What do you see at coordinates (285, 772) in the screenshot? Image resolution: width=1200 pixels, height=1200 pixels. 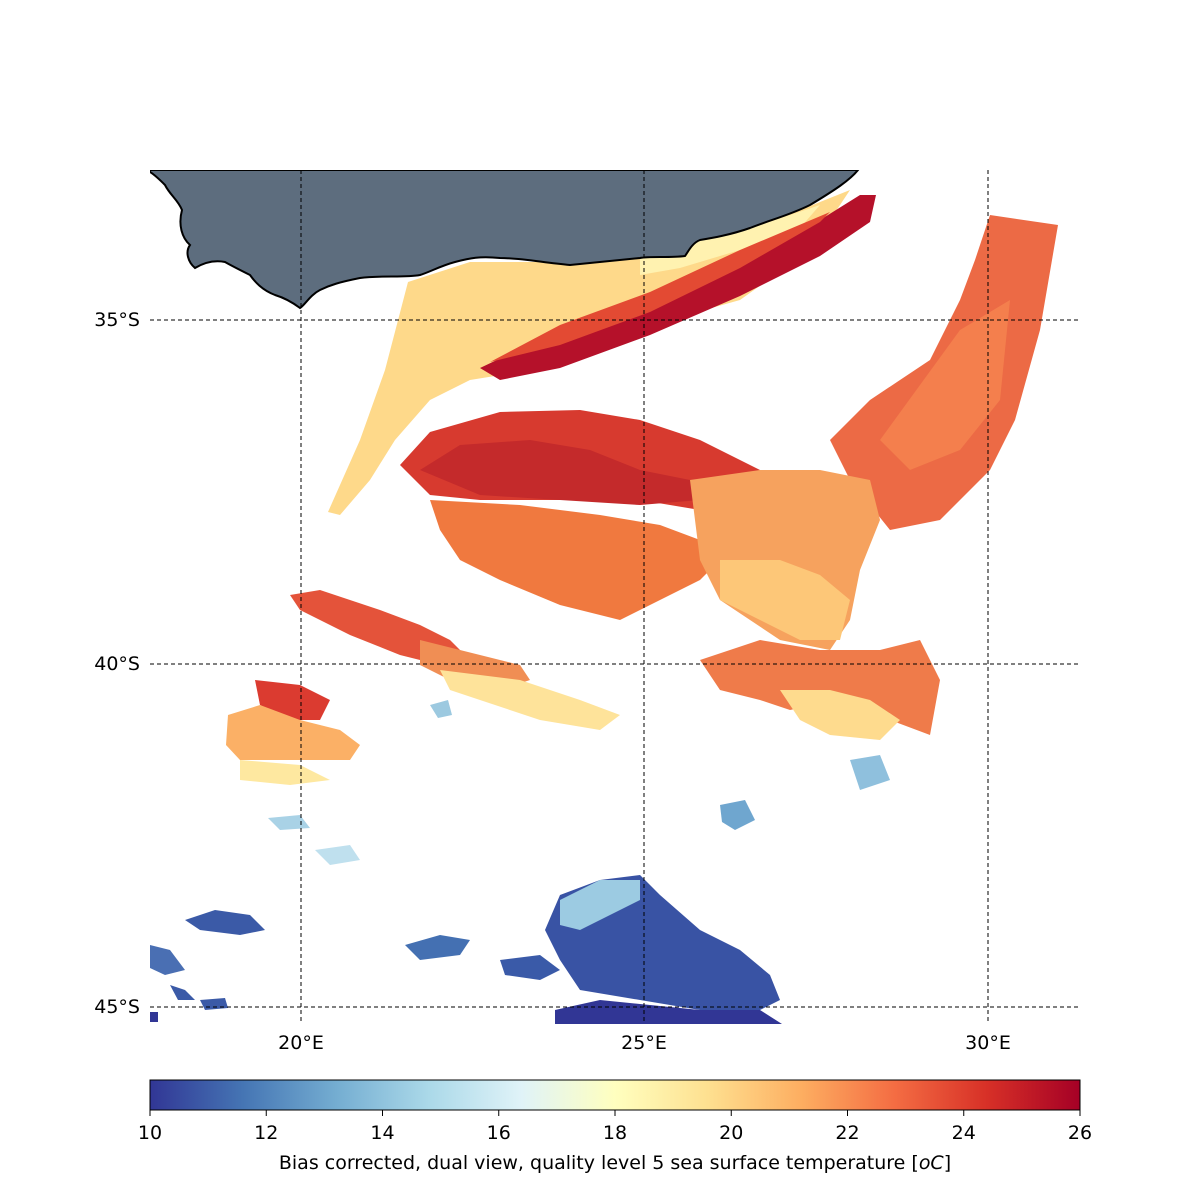 I see `sst-patch-west-strip-yellow` at bounding box center [285, 772].